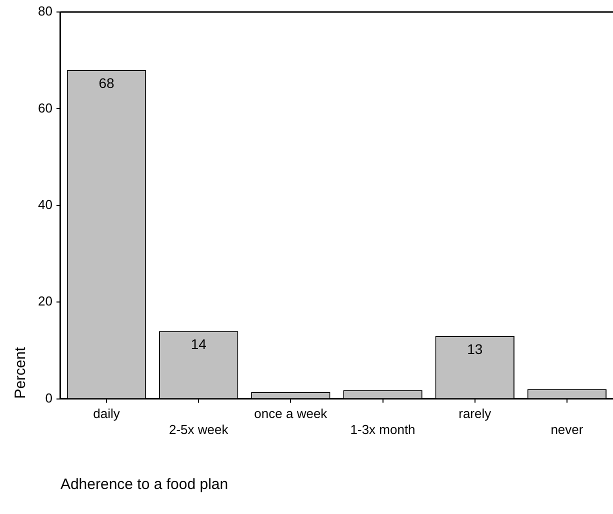 This screenshot has width=613, height=514. What do you see at coordinates (45, 108) in the screenshot?
I see `y-tick-label: 60` at bounding box center [45, 108].